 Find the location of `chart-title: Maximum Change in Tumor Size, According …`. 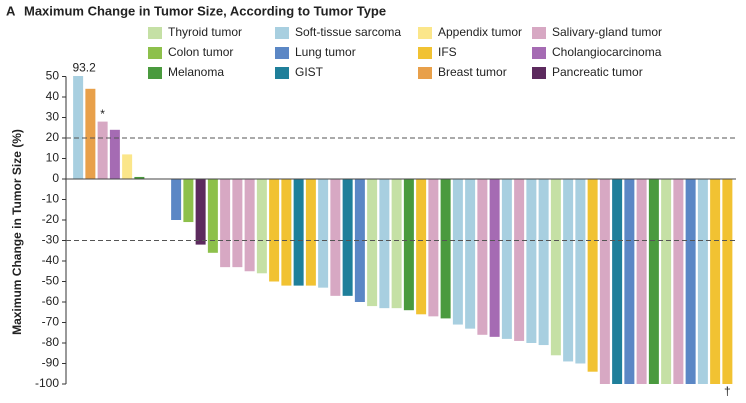

chart-title: Maximum Change in Tumor Size, According … is located at coordinates (205, 10).